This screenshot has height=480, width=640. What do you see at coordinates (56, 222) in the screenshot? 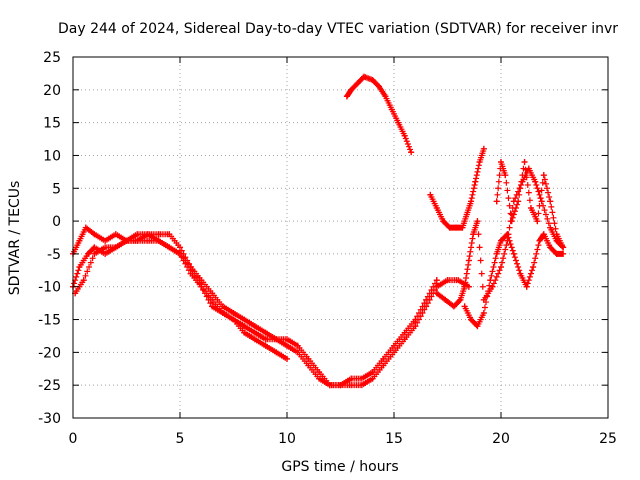
I see `y-tick-label: 0` at bounding box center [56, 222].